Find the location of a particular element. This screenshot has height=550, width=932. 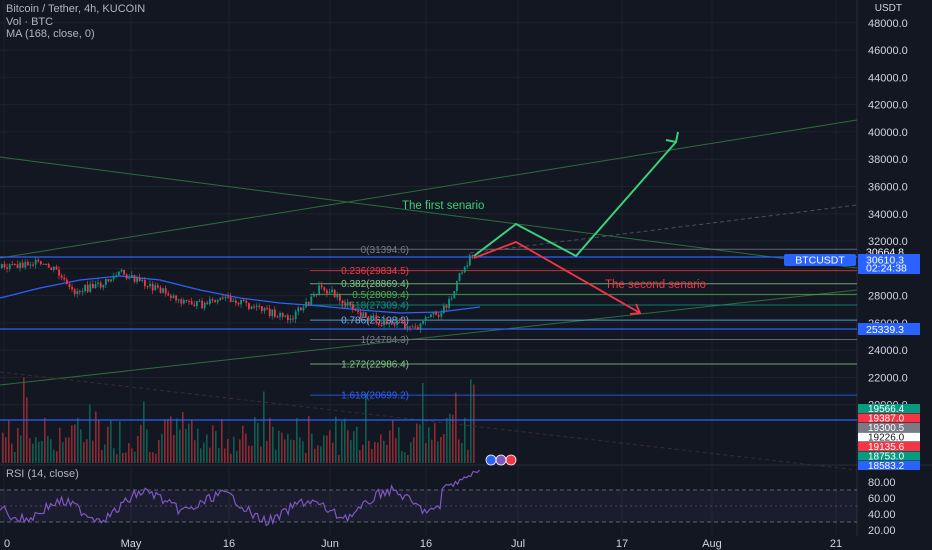

volume-indicator-label: Vol · BTC is located at coordinates (30, 21).